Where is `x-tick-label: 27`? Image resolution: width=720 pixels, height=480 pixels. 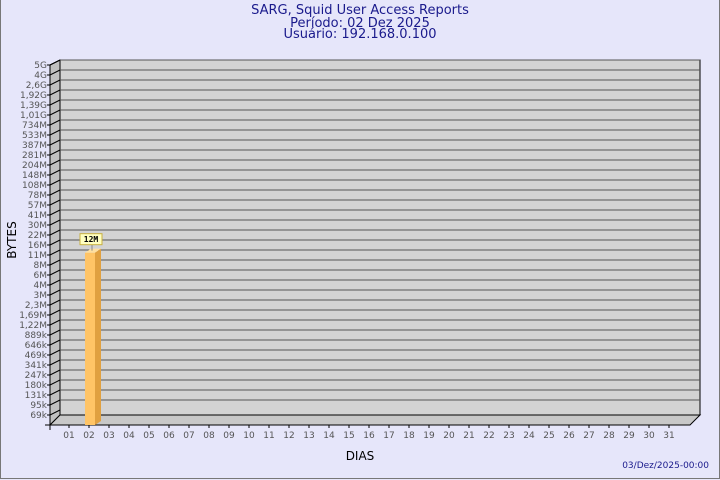
x-tick-label: 27 is located at coordinates (588, 436).